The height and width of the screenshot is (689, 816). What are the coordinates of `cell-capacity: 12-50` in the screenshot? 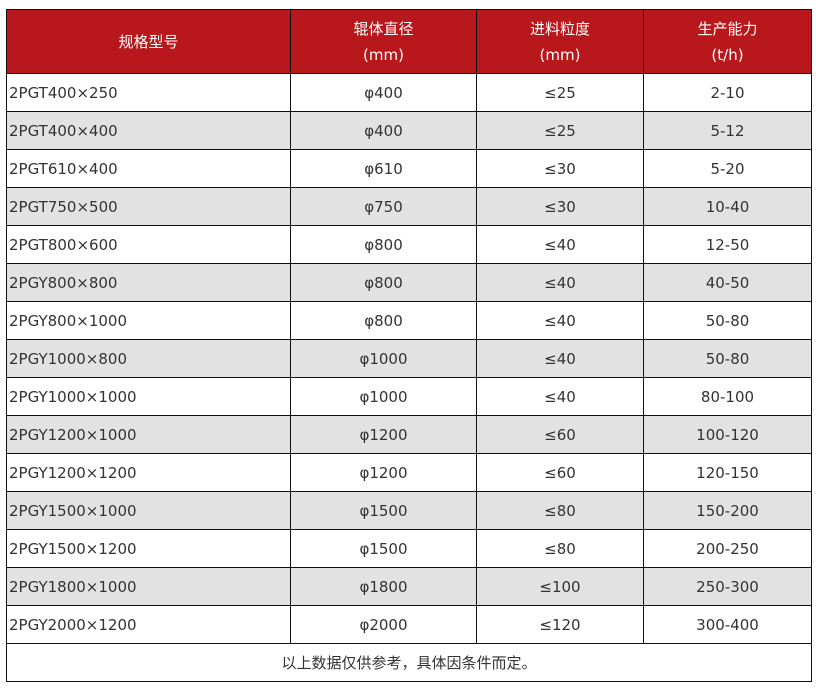 It's located at (727, 244).